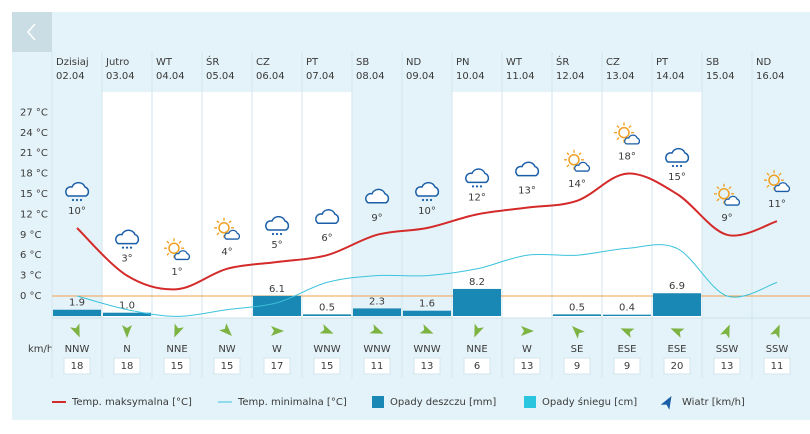  I want to click on wind-speed: 15, so click(177, 366).